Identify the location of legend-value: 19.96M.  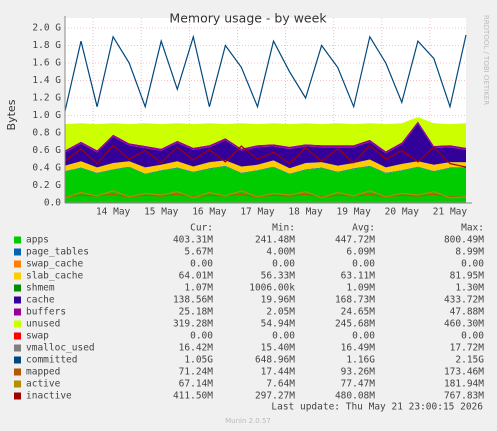
(278, 300).